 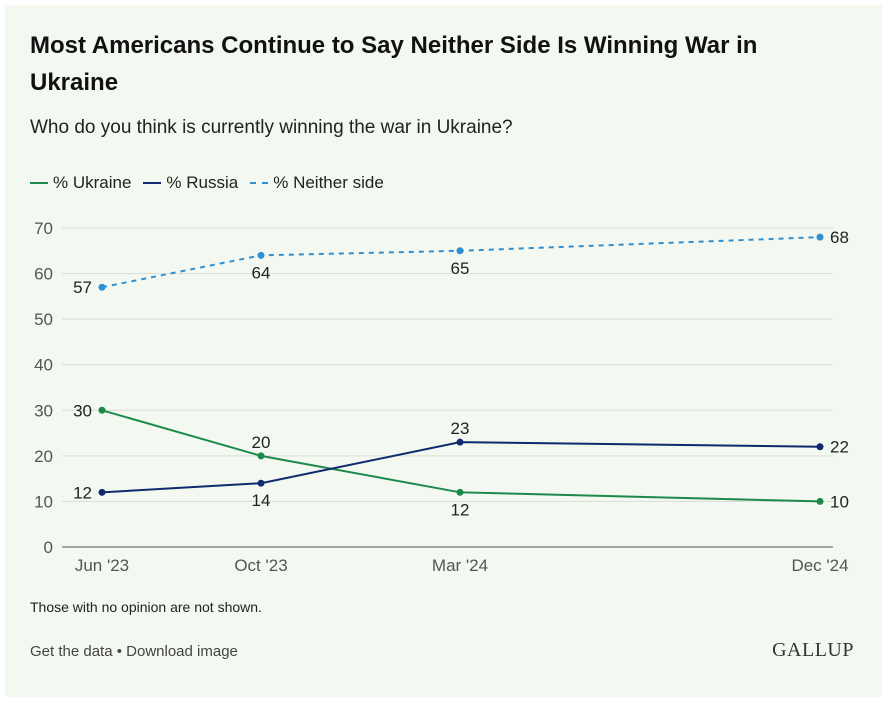 I want to click on y-tick-label: 10, so click(x=43, y=501).